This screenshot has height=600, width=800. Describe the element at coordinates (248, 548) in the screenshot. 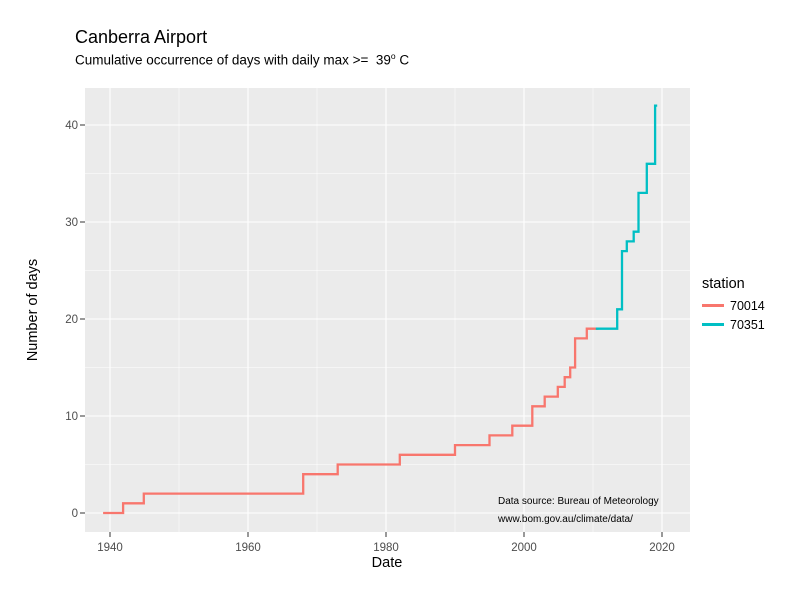

I see `x-tick-label: 1960` at that location.